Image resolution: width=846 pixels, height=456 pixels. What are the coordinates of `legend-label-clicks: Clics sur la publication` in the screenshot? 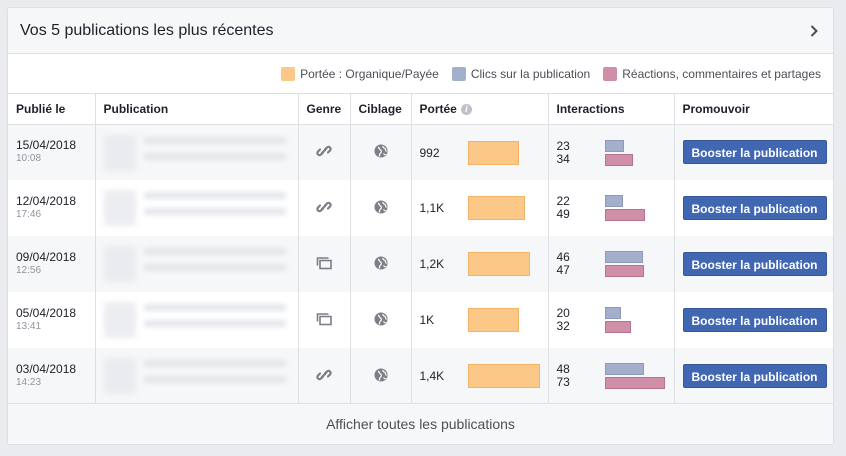 It's located at (530, 73).